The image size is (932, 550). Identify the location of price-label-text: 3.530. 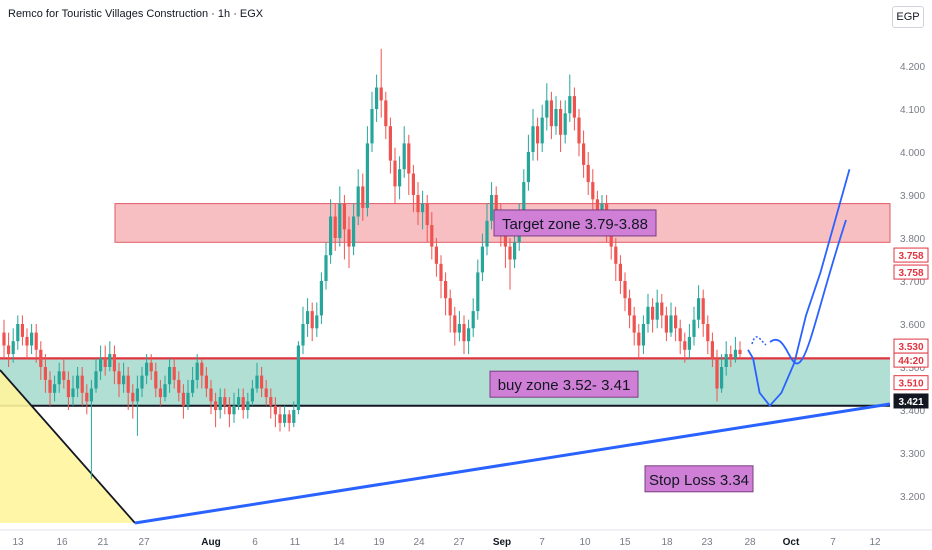
(910, 347).